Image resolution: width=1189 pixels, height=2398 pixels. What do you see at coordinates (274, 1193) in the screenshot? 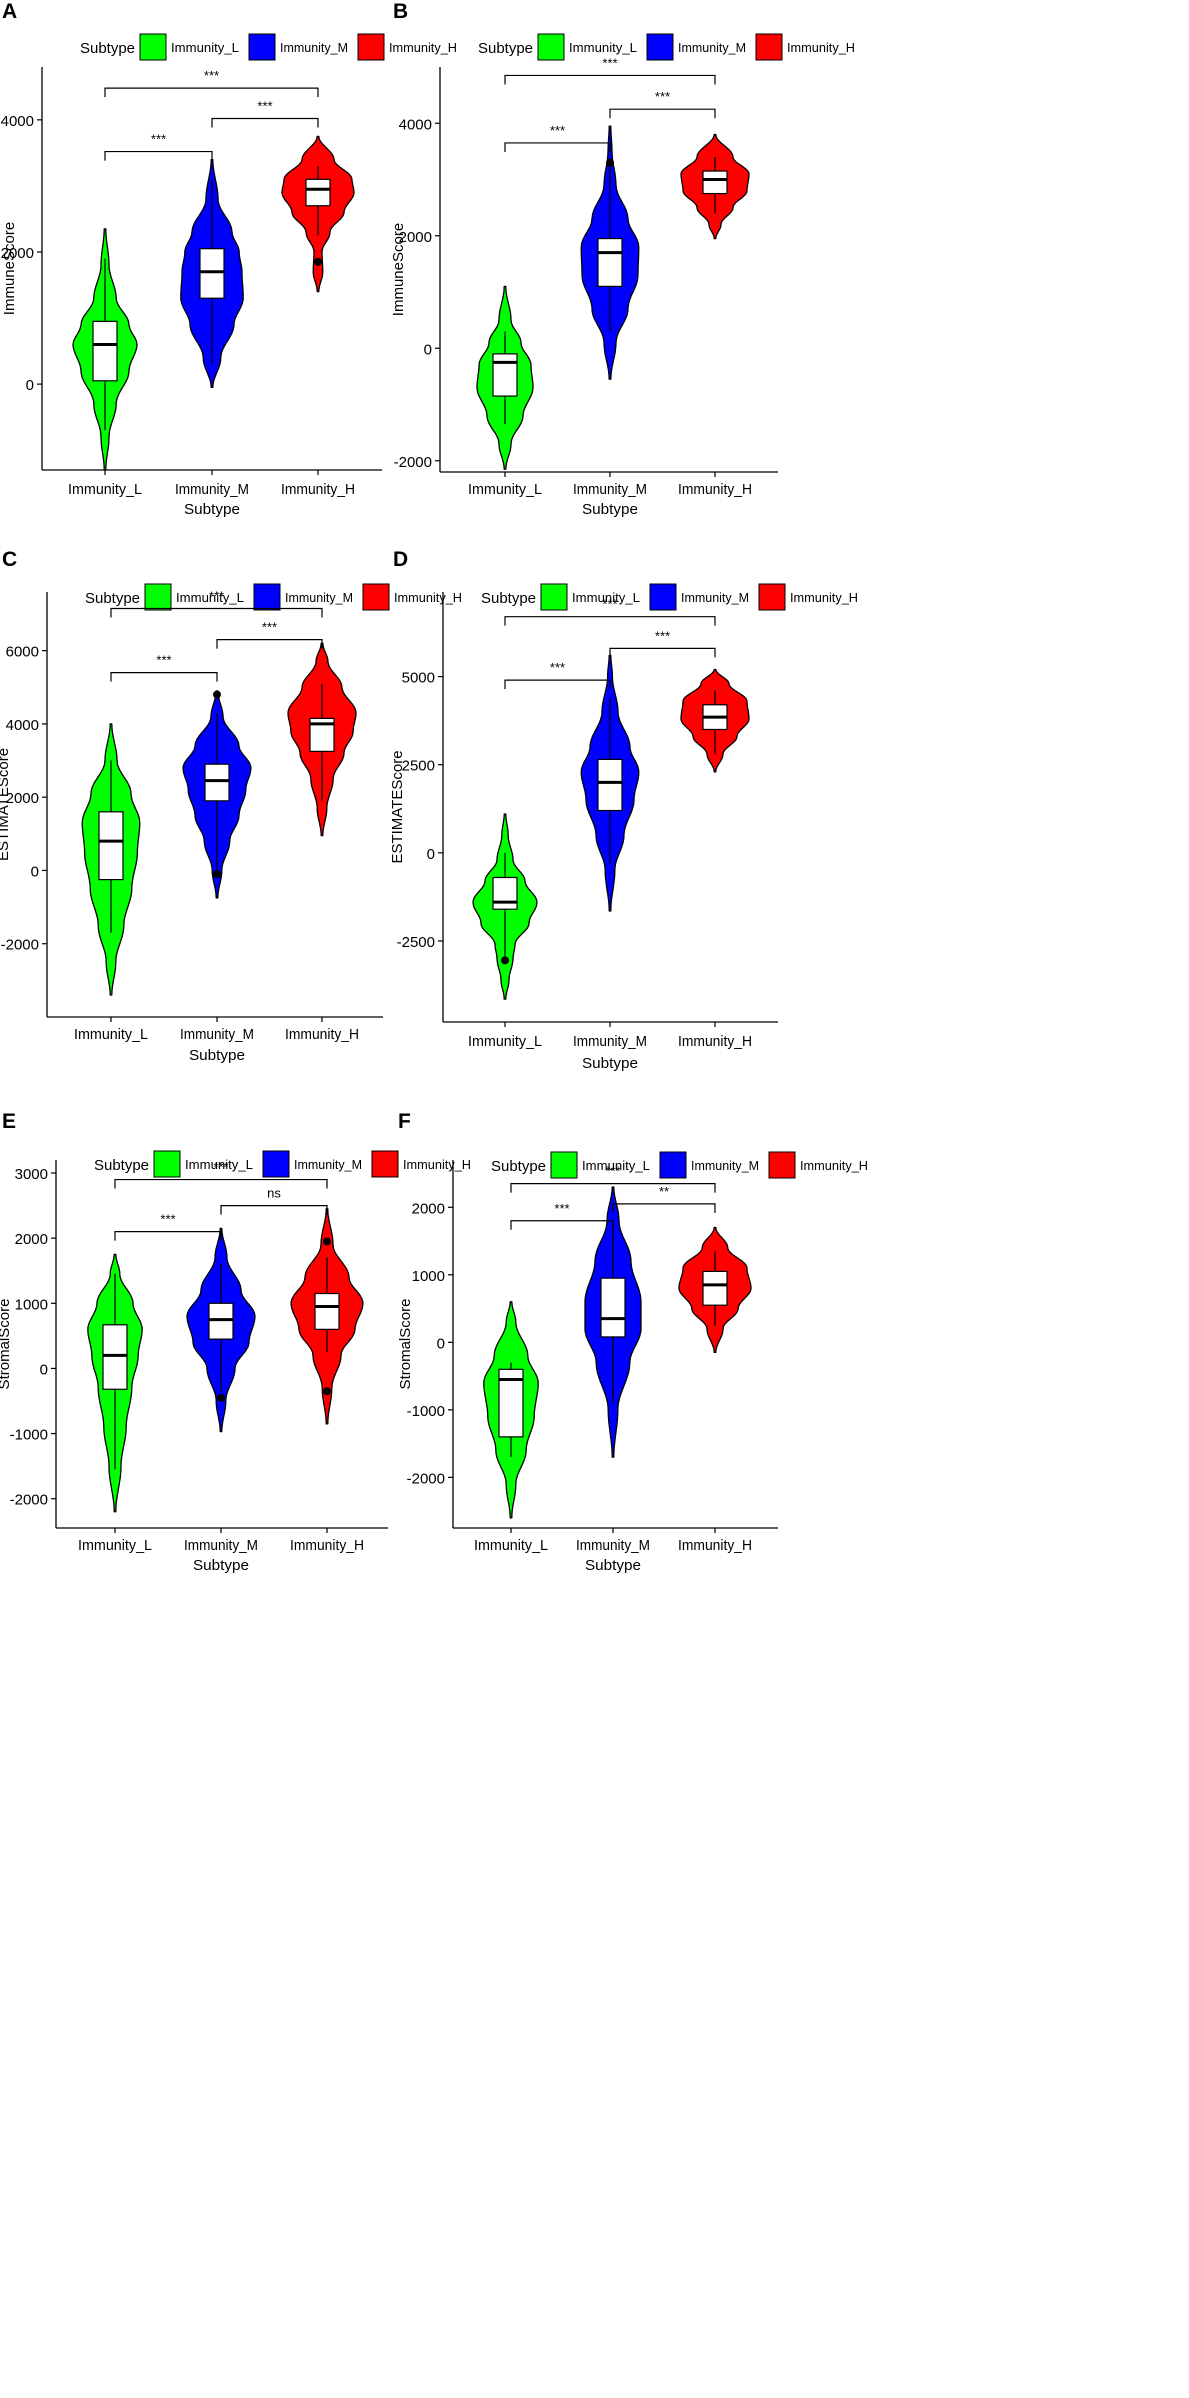
I see `significance-label: ns` at bounding box center [274, 1193].